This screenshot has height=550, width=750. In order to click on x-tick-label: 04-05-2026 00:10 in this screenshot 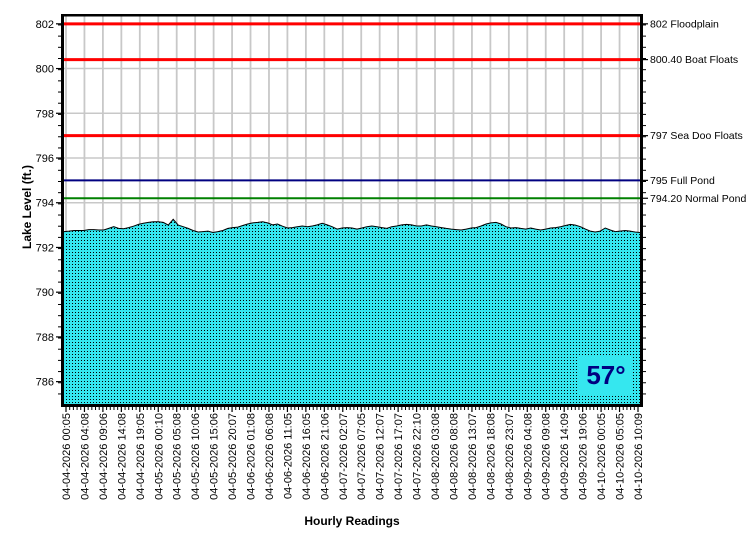, I will do `click(159, 456)`.